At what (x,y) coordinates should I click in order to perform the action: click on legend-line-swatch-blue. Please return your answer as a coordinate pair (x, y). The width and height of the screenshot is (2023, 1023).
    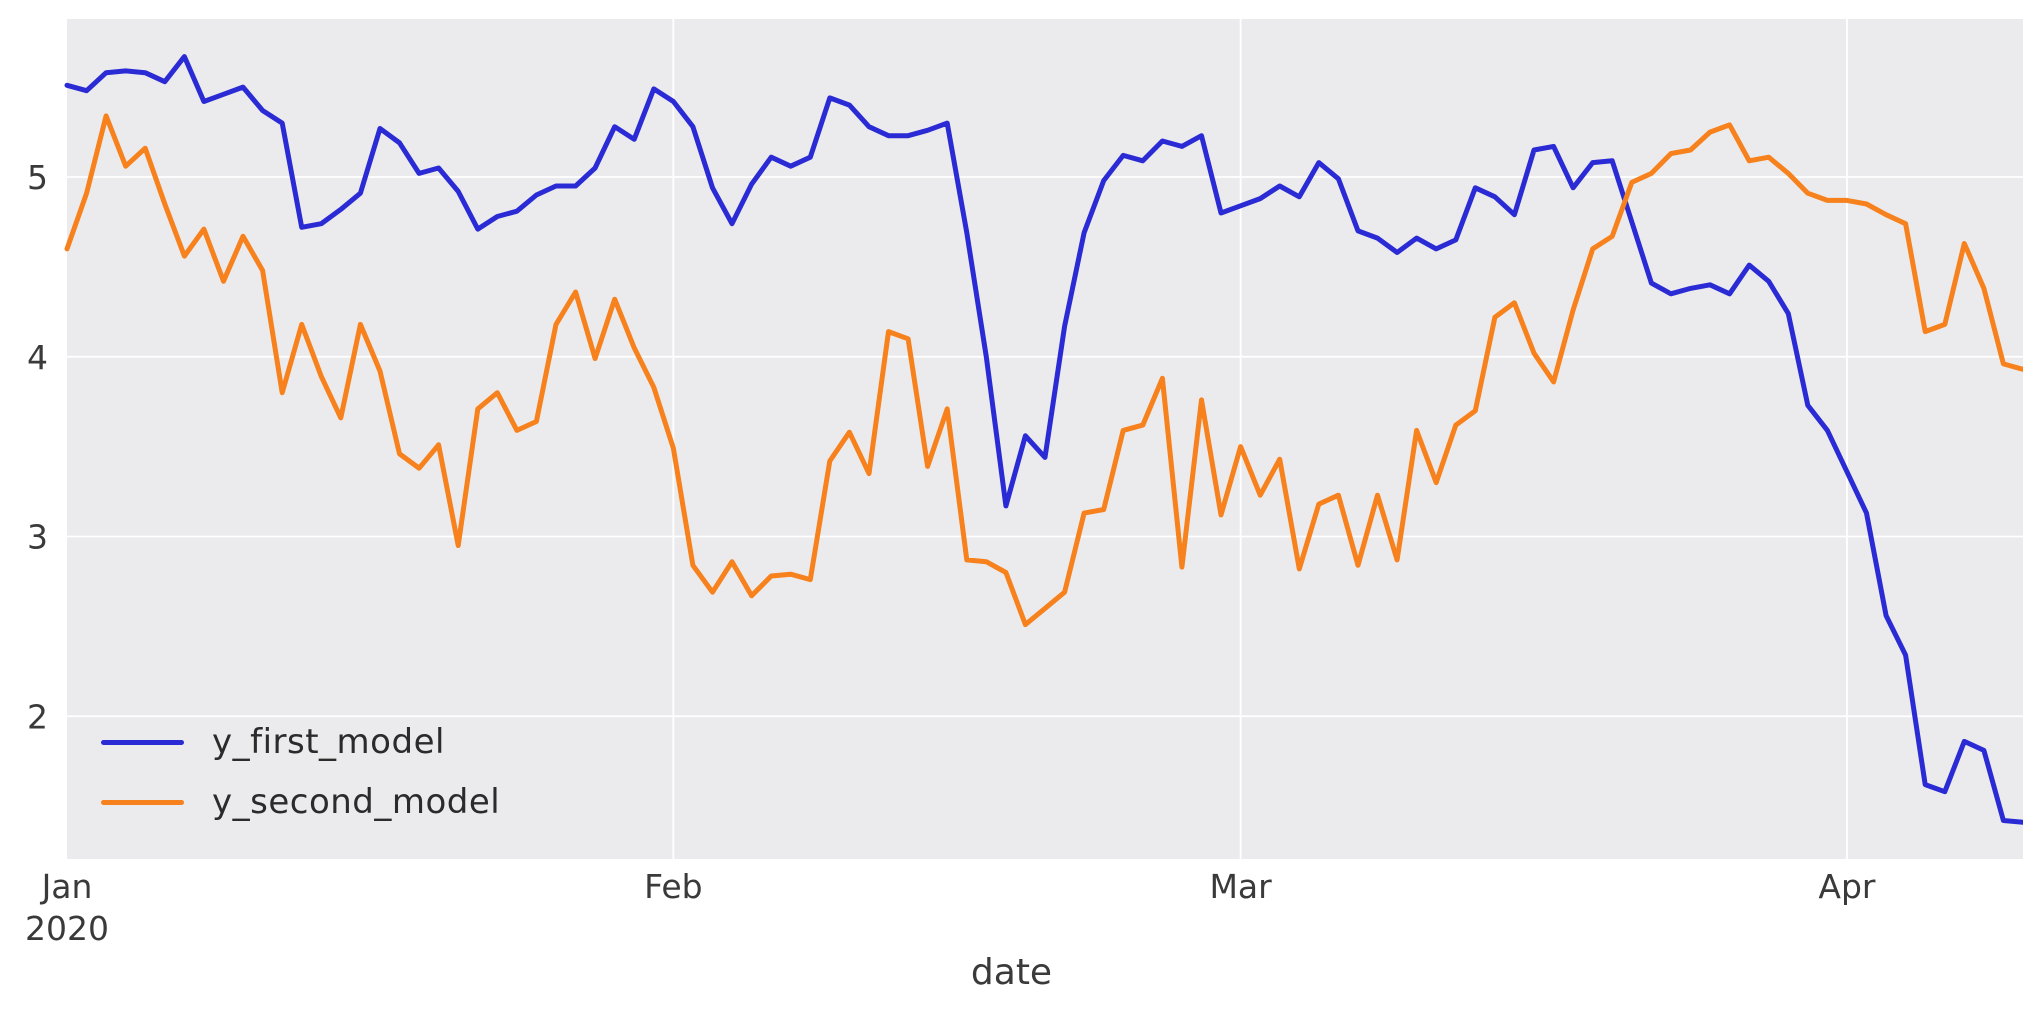
    Looking at the image, I should click on (142, 742).